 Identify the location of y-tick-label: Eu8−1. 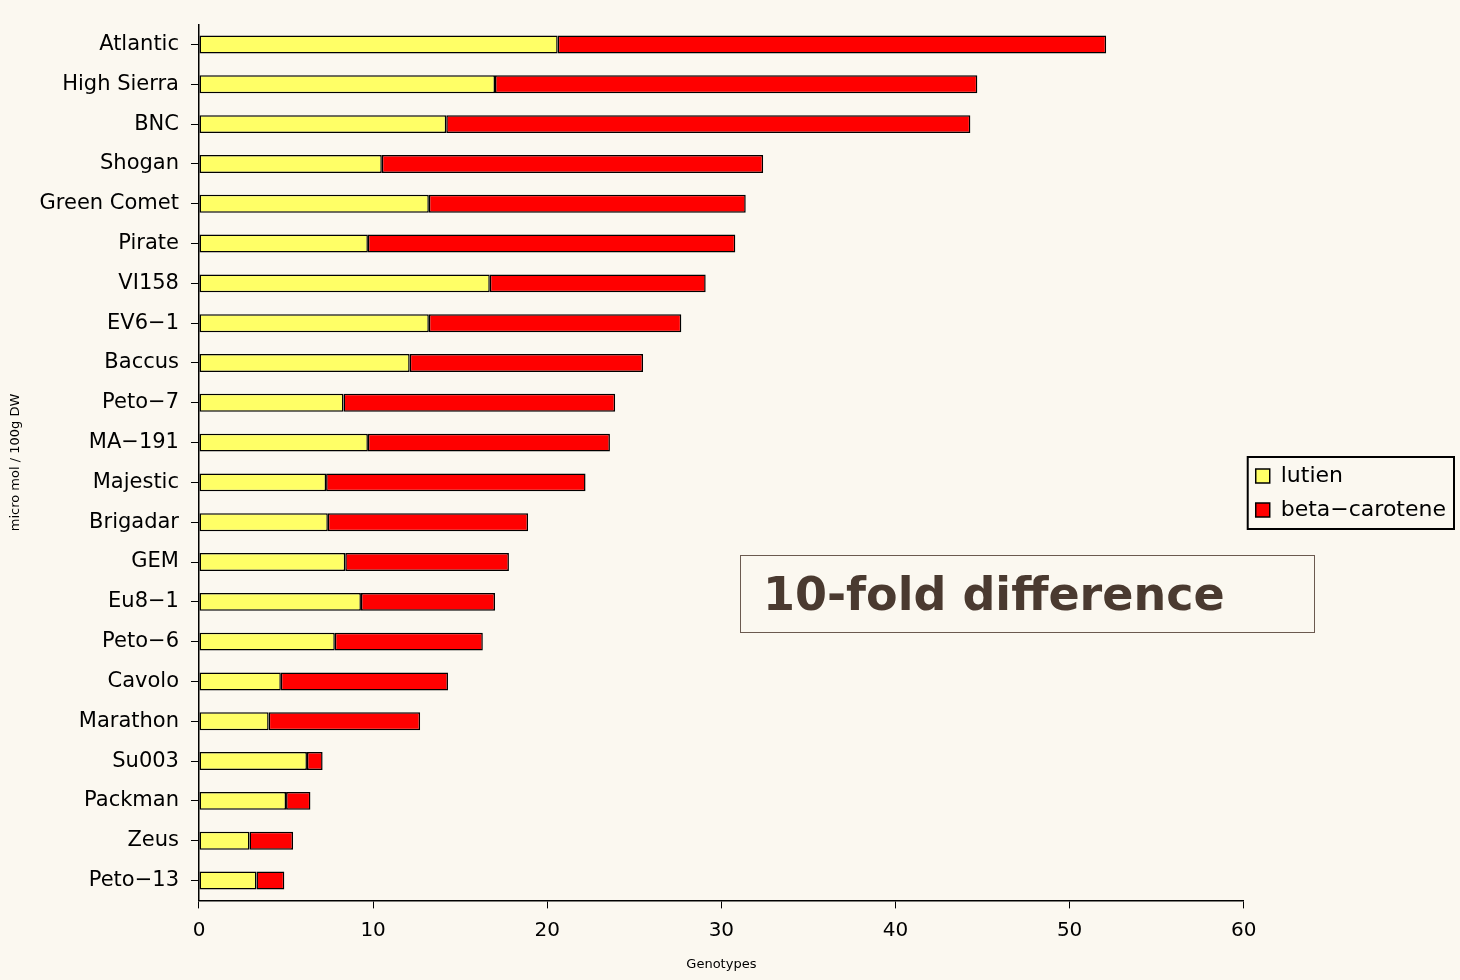
(143, 600).